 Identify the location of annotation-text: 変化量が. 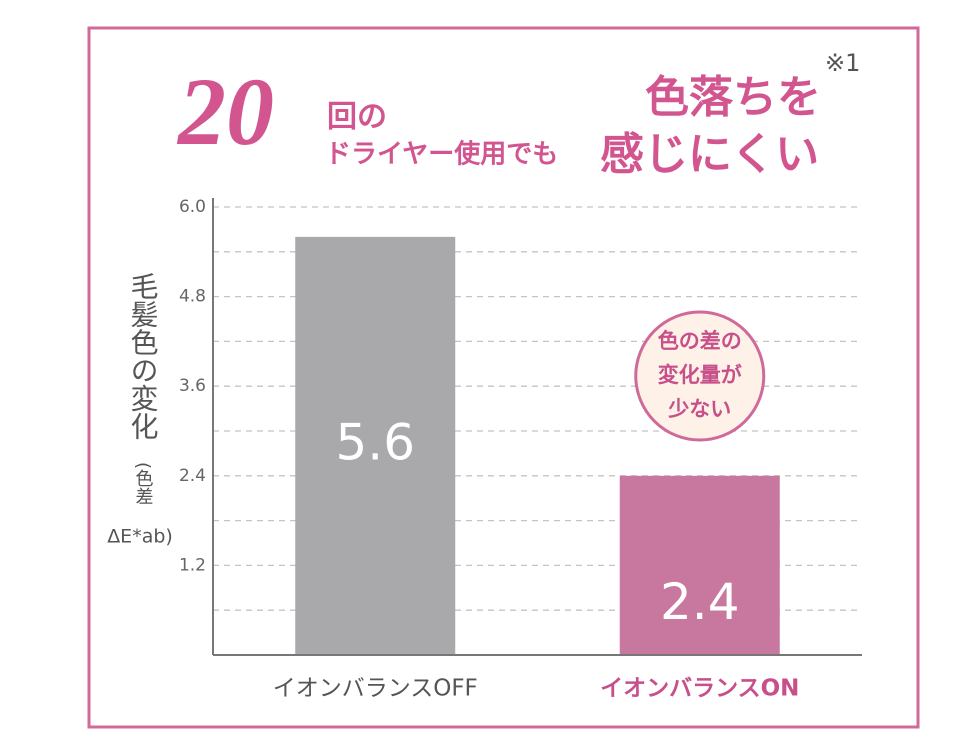
(700, 375).